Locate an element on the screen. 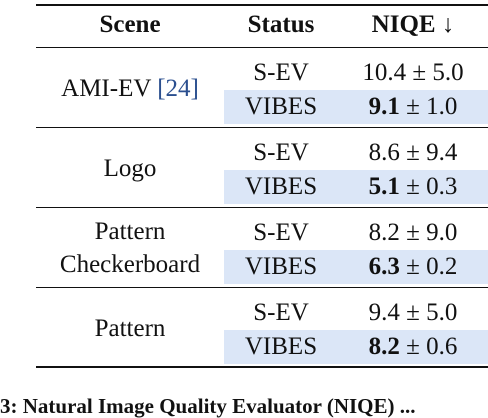  scene-ami-ev-text: AMI-EV is located at coordinates (109, 88).